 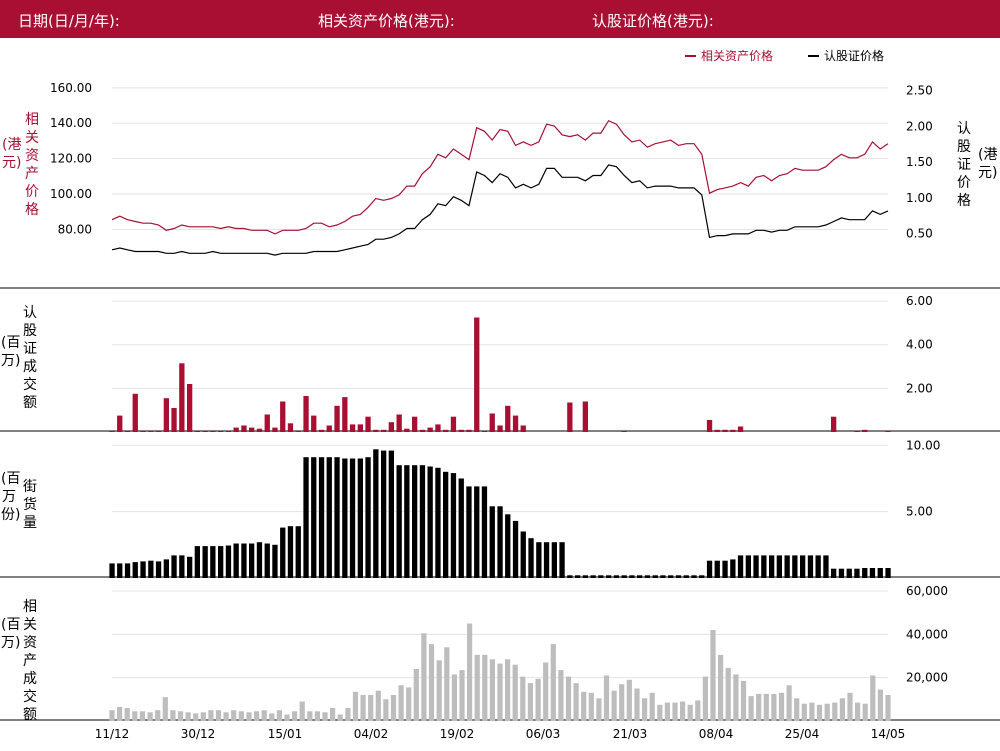 I want to click on x-tick-label: 15/01, so click(x=285, y=734).